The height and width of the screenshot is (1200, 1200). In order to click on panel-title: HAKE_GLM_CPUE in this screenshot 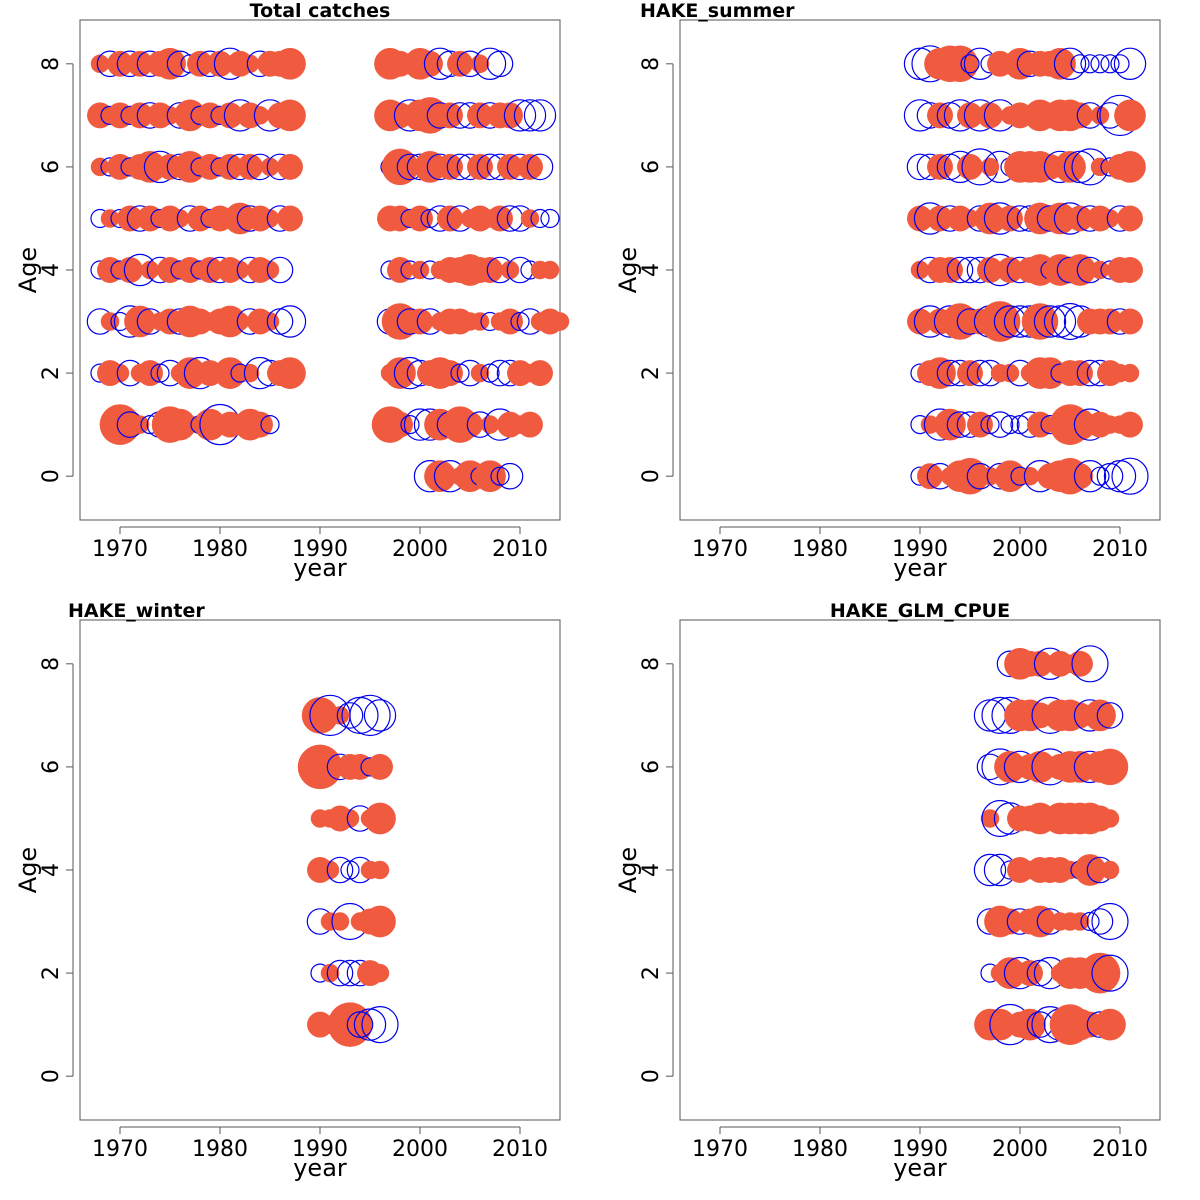, I will do `click(920, 611)`.